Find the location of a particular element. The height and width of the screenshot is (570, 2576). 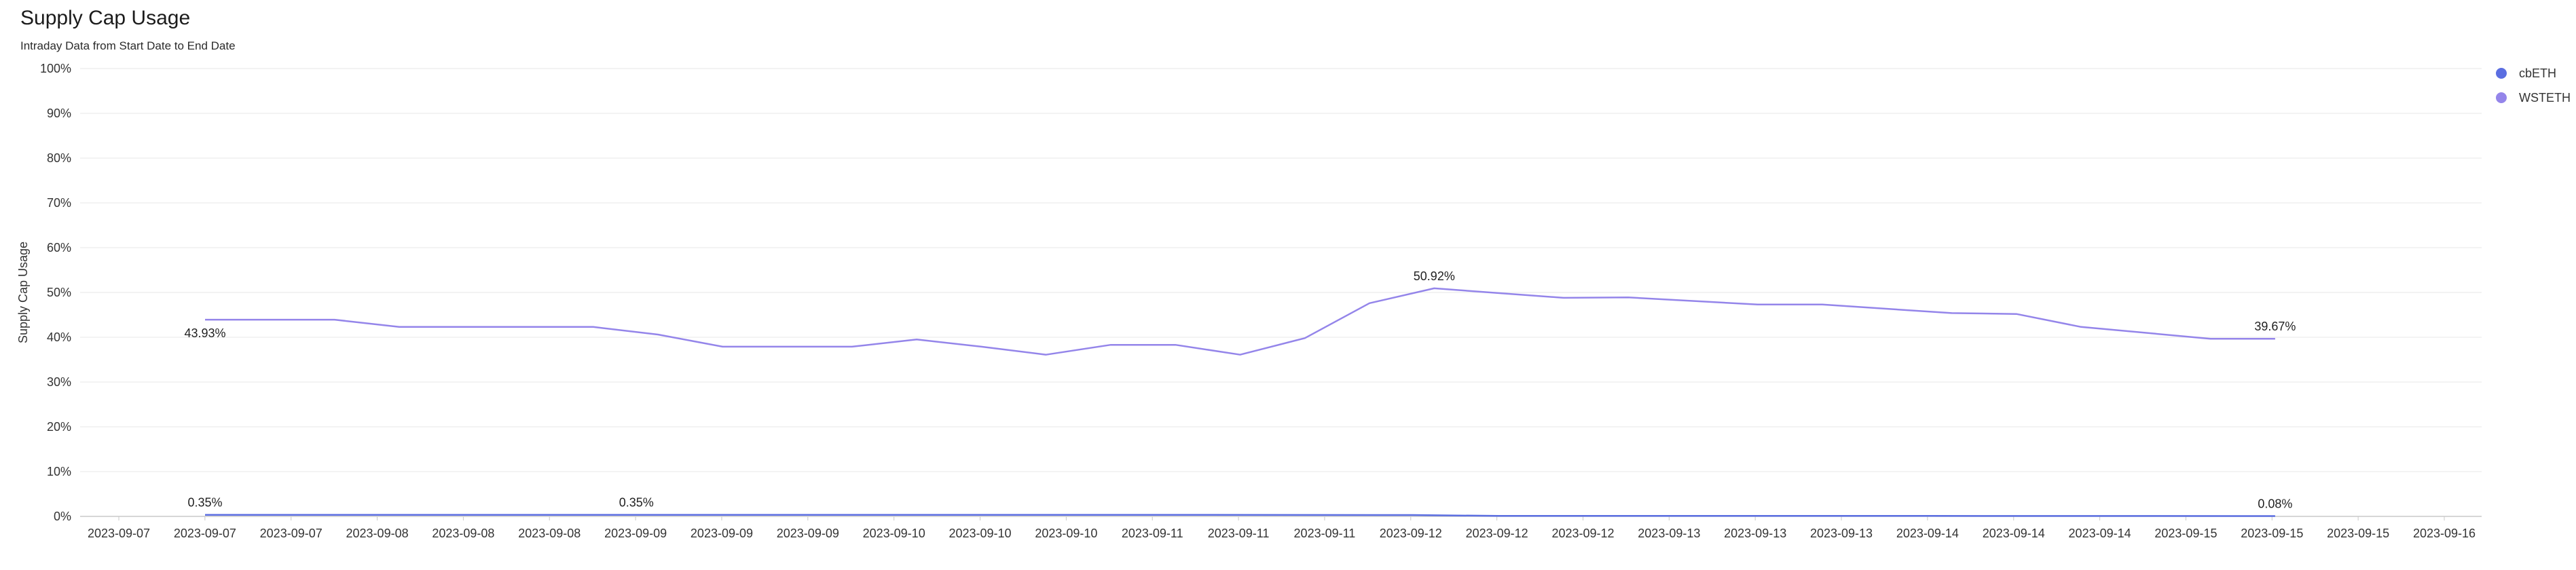

data-label: 39.67% is located at coordinates (2275, 326).